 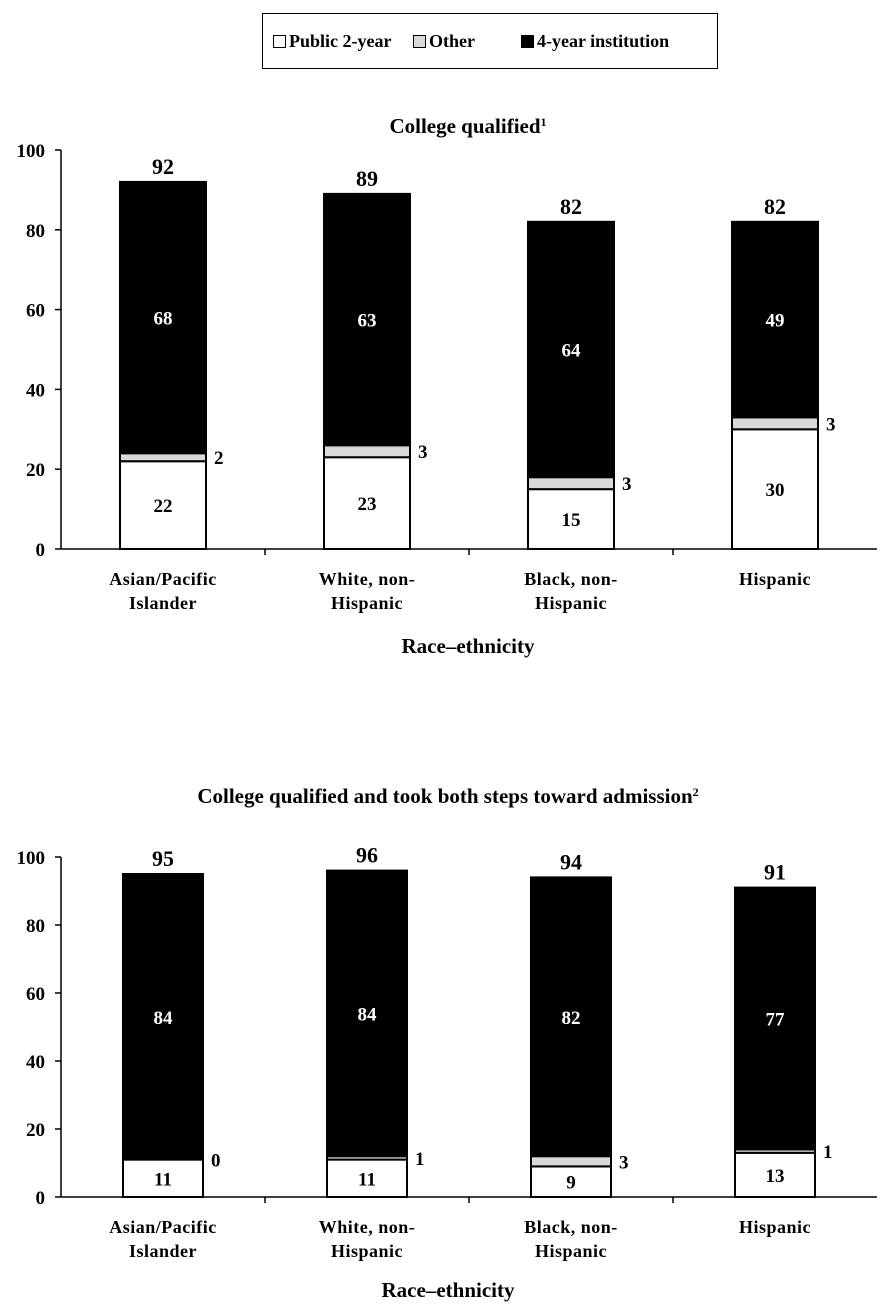 I want to click on data-label: 49, so click(x=775, y=321).